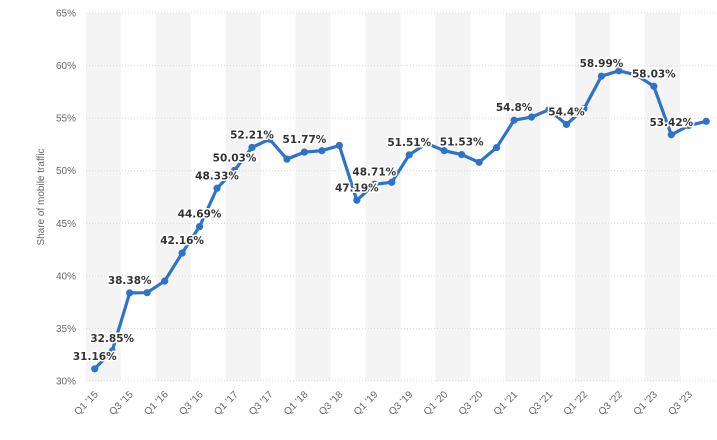  I want to click on x-tick-label: Q3 '17, so click(261, 403).